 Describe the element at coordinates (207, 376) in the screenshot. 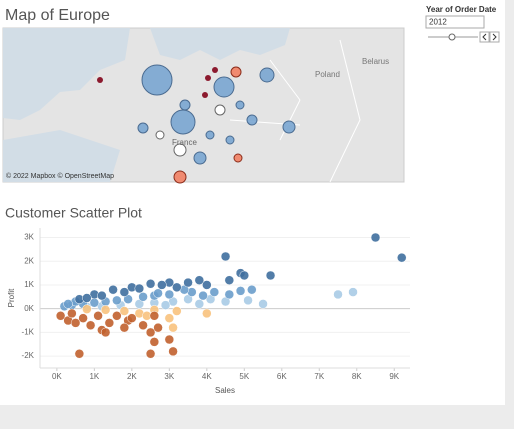

I see `x-tick-label: 4K` at that location.